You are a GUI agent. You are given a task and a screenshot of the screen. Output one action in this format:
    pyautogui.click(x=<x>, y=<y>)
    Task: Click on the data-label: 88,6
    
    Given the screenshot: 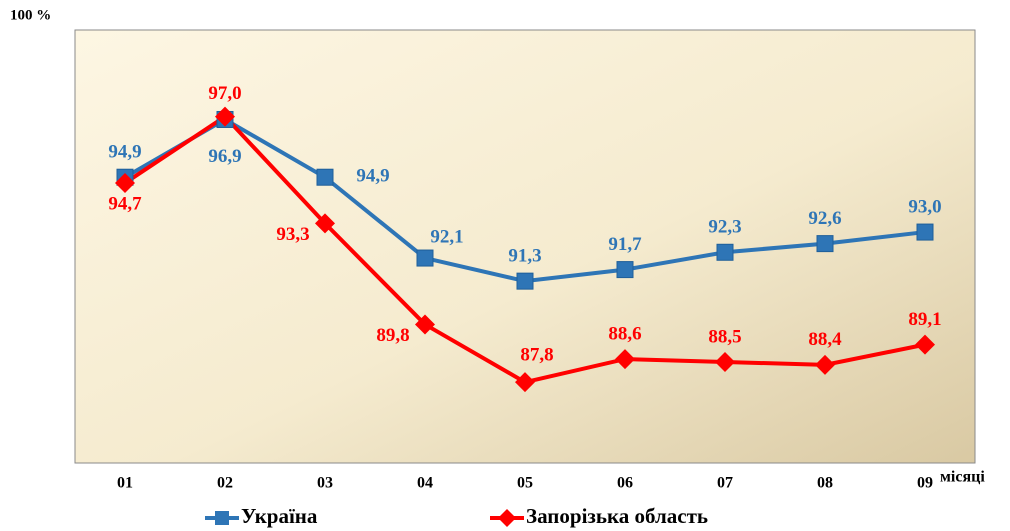 What is the action you would take?
    pyautogui.click(x=624, y=333)
    